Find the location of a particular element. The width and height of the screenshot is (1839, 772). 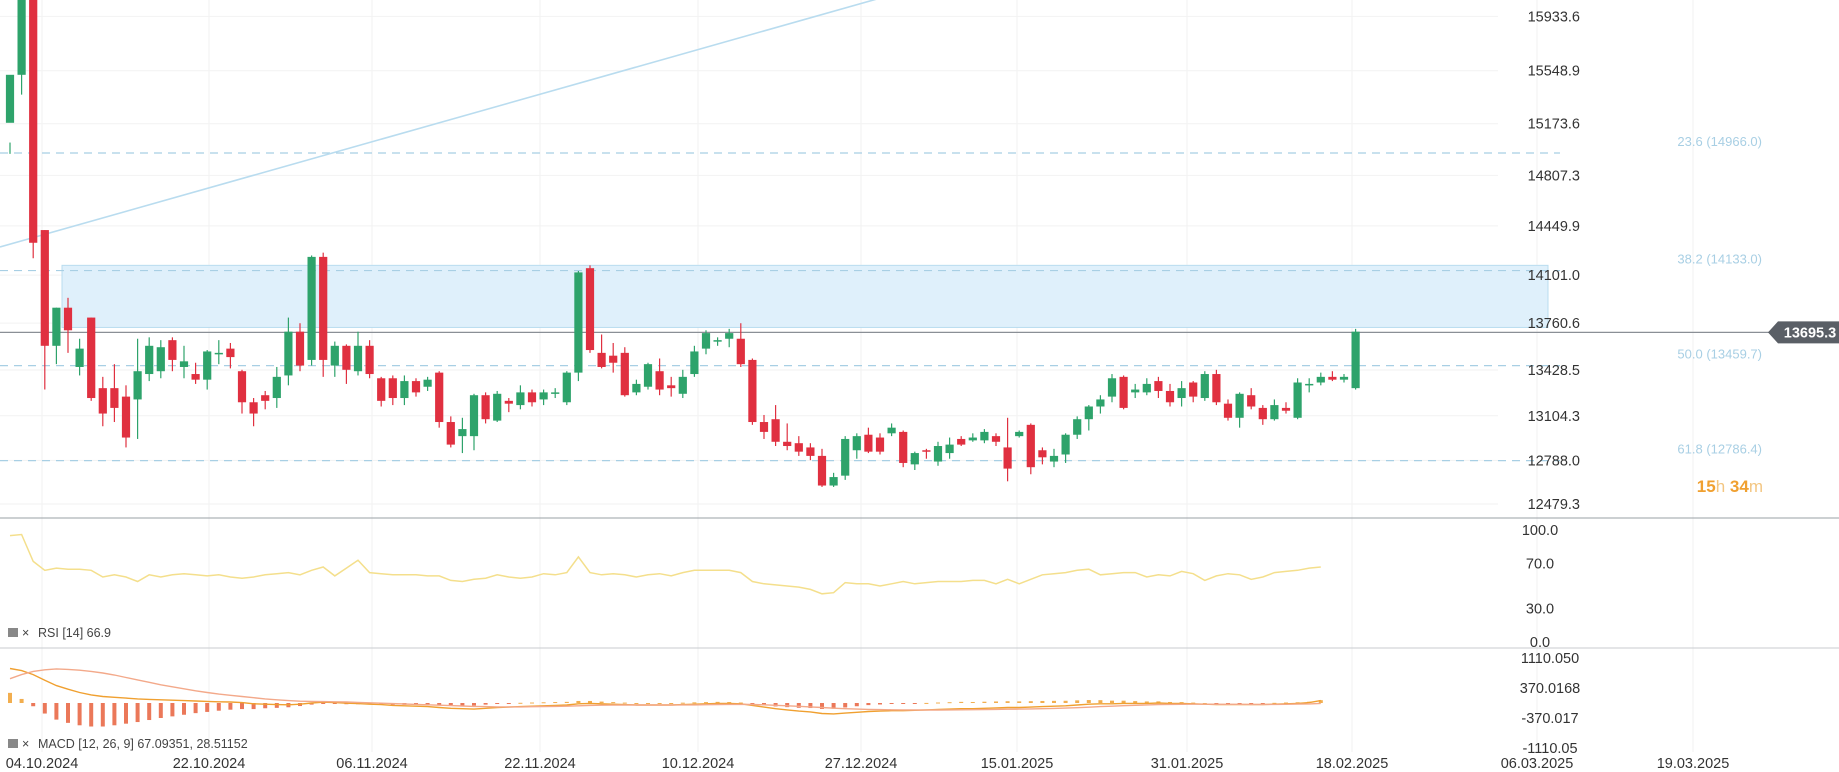

macd-value-1: 67.09351, is located at coordinates (166, 744).